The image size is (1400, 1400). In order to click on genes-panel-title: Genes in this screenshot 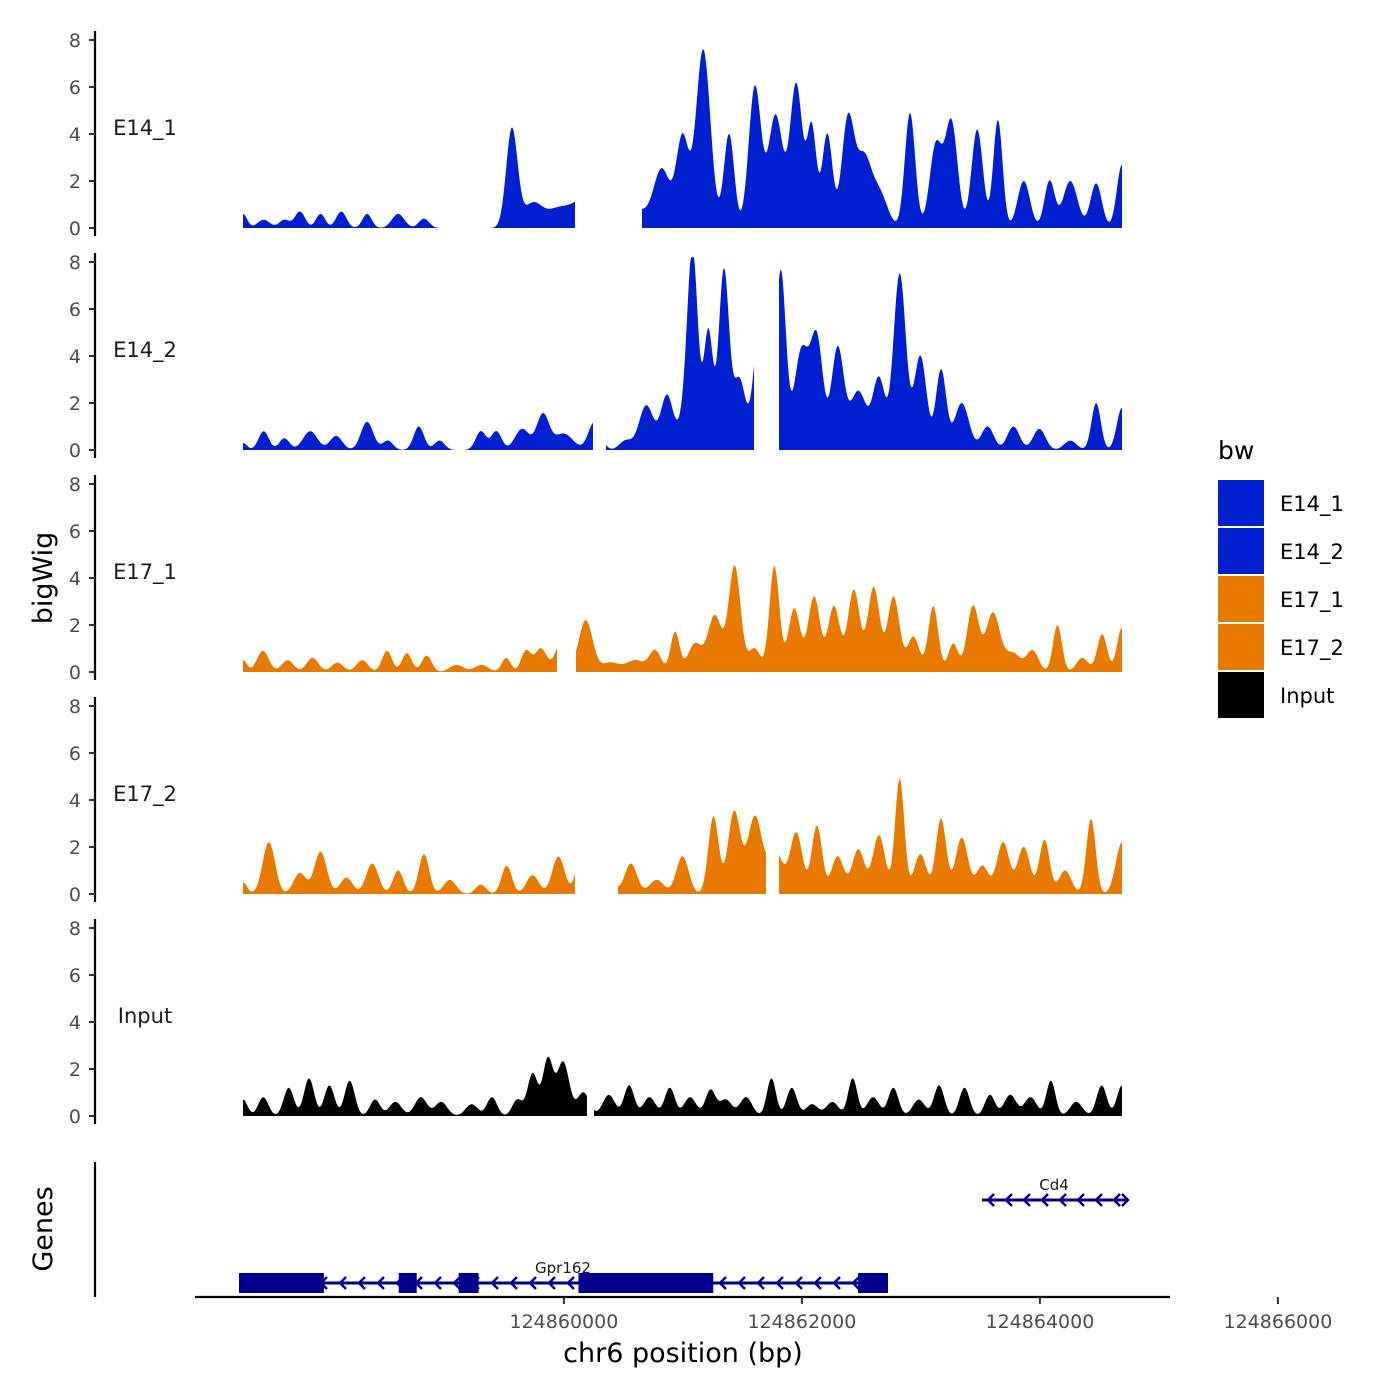, I will do `click(43, 1228)`.